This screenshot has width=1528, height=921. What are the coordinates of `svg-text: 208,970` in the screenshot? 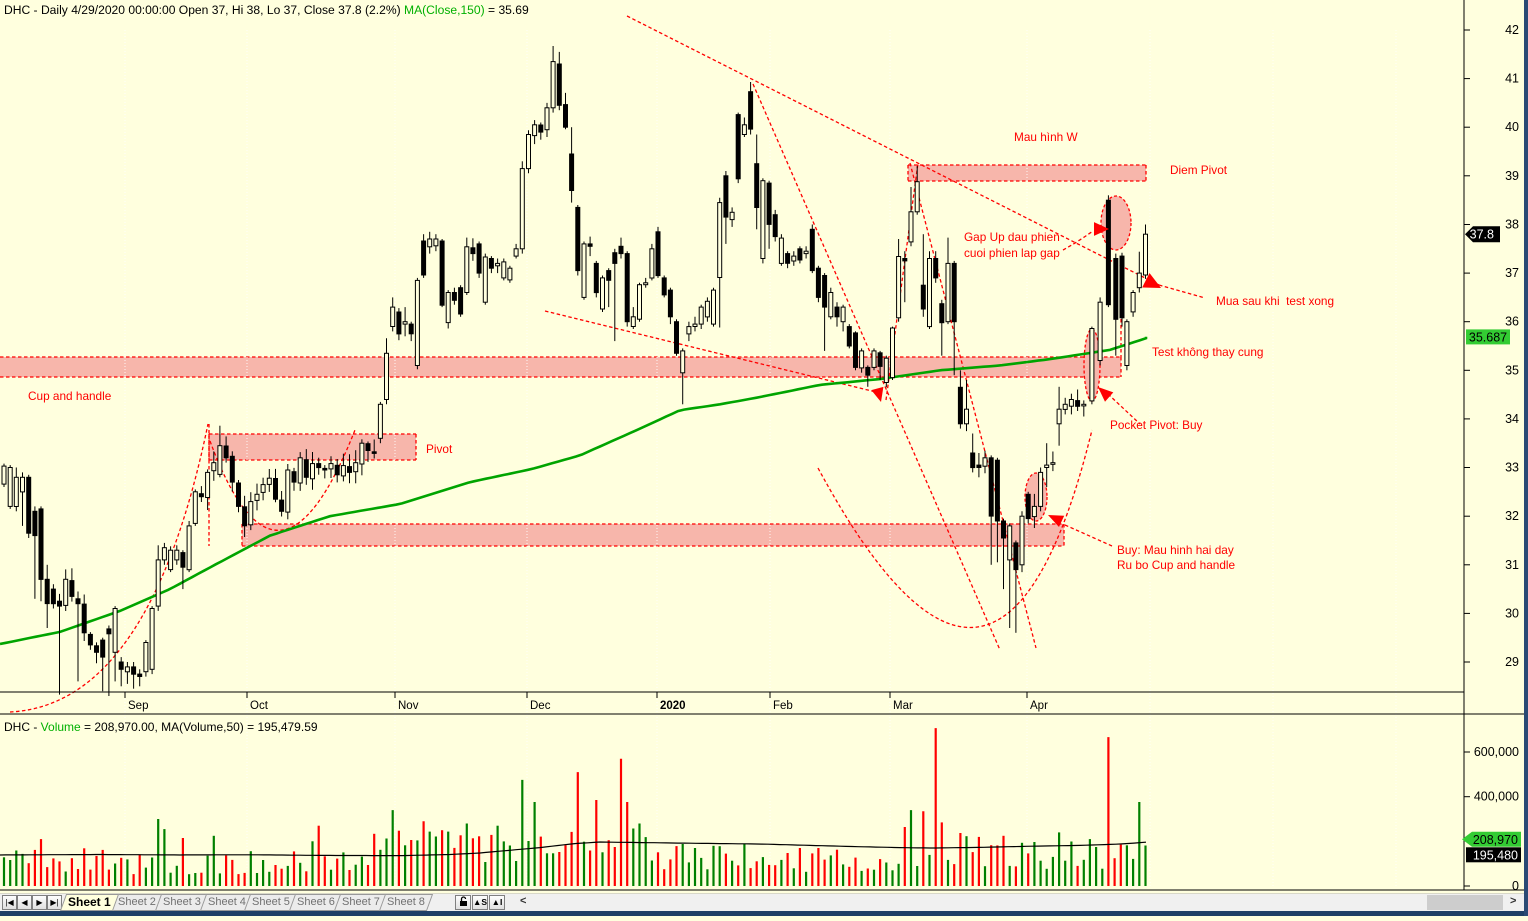 It's located at (1495, 840).